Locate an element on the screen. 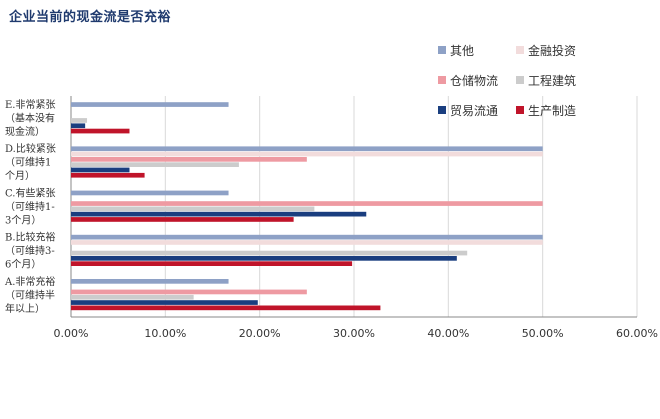 This screenshot has width=660, height=419. x-tick-label: 10.00% is located at coordinates (165, 333).